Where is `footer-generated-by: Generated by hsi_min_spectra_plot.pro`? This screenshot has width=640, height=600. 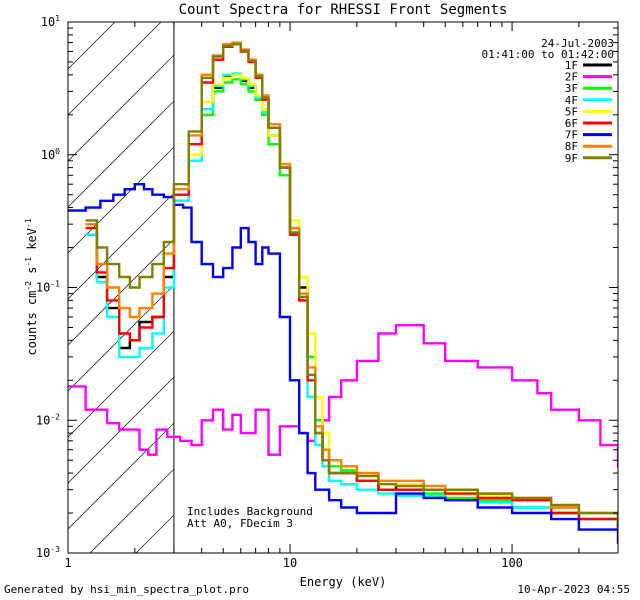
footer-generated-by: Generated by hsi_min_spectra_plot.pro is located at coordinates (127, 589).